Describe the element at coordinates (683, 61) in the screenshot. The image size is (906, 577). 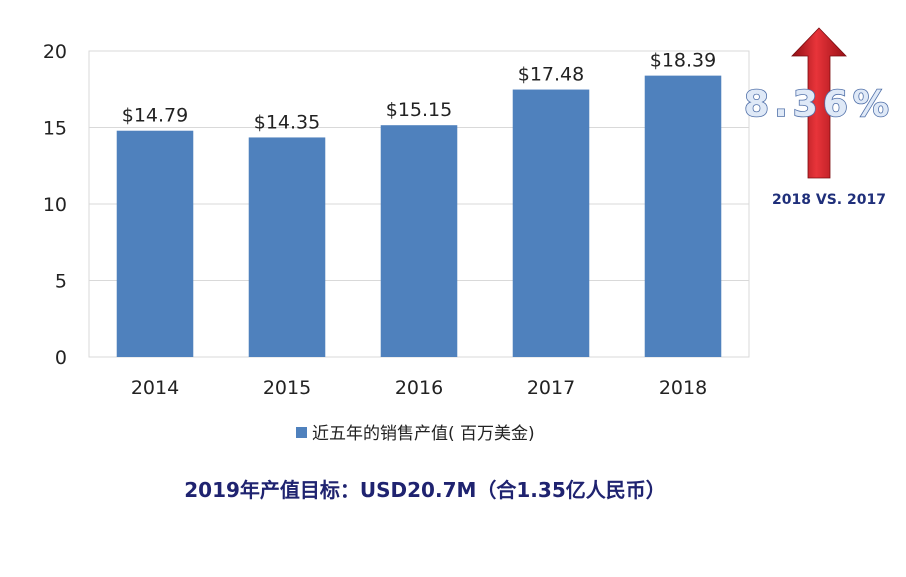
I see `data-label: $18.39` at that location.